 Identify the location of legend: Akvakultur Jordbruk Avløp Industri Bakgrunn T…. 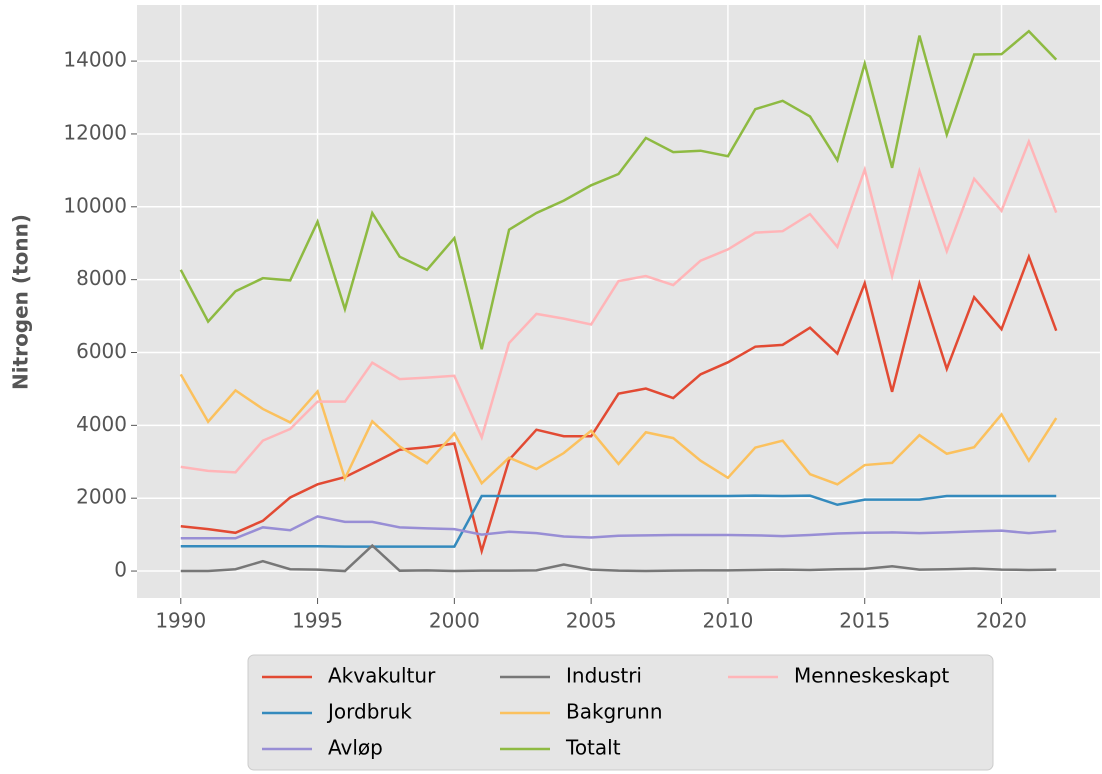
(620, 712).